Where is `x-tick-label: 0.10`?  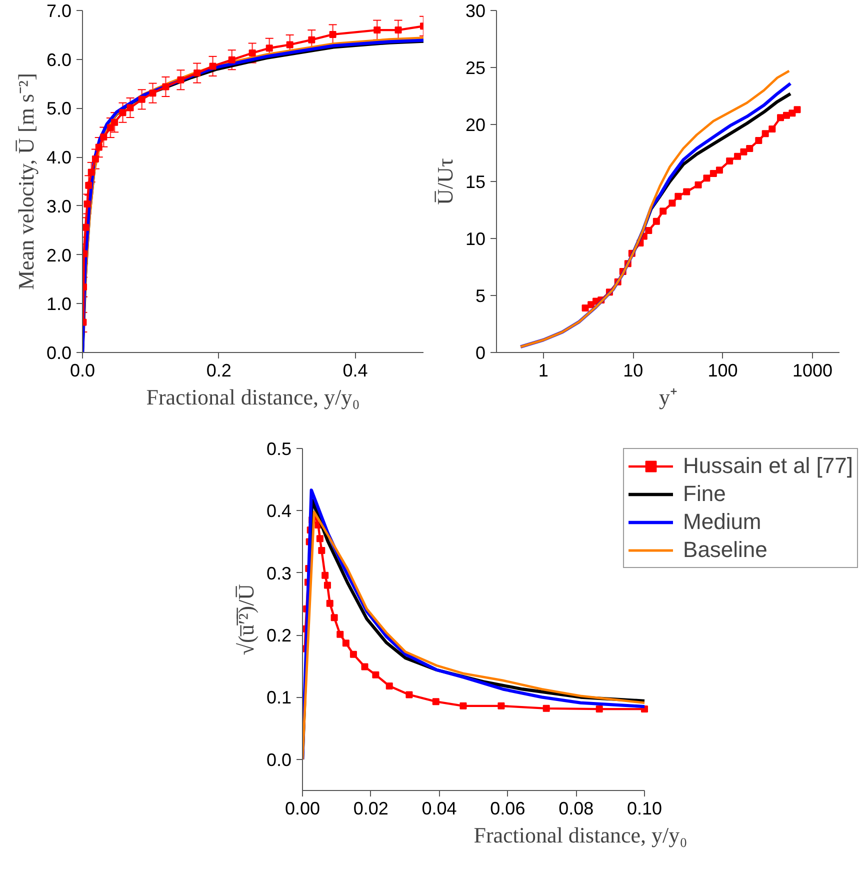 x-tick-label: 0.10 is located at coordinates (644, 808).